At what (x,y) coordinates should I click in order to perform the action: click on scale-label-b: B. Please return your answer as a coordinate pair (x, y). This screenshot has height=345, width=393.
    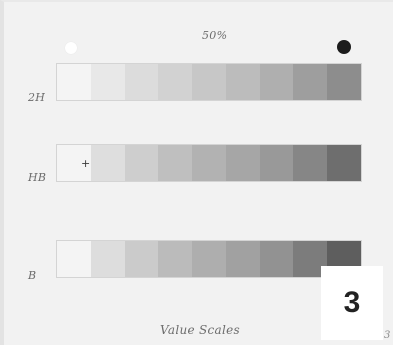
    Looking at the image, I should click on (32, 275).